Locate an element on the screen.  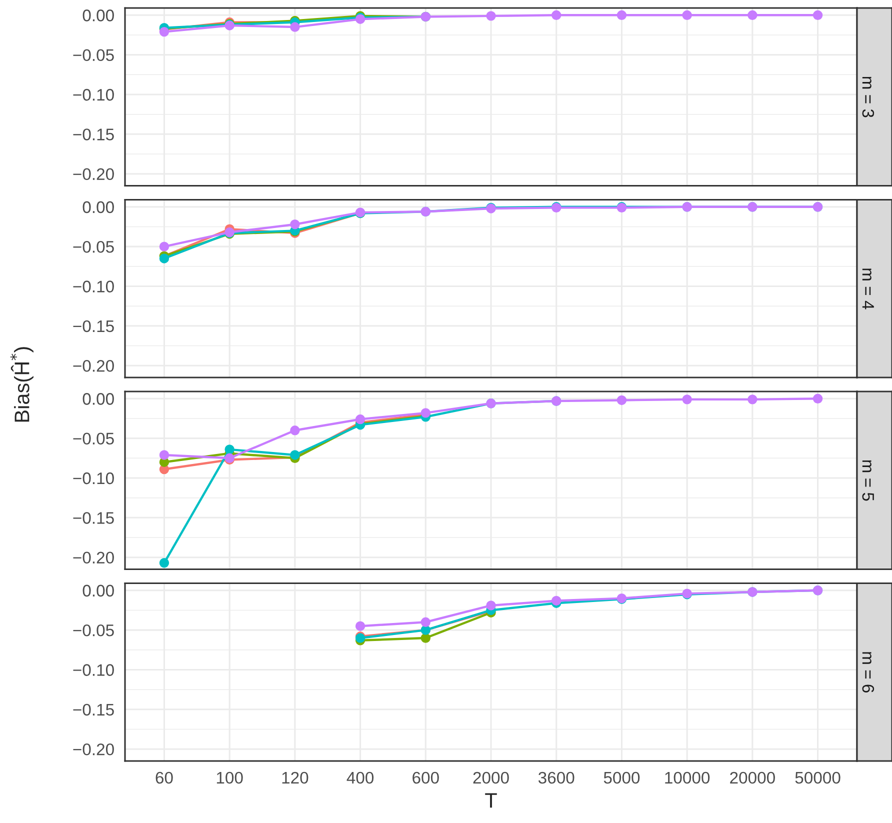
x-tick-label: 600 is located at coordinates (425, 778).